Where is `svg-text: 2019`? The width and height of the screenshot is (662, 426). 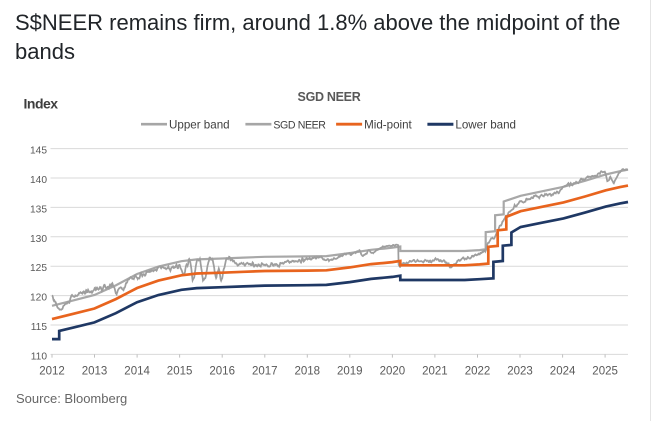 svg-text: 2019 is located at coordinates (350, 372).